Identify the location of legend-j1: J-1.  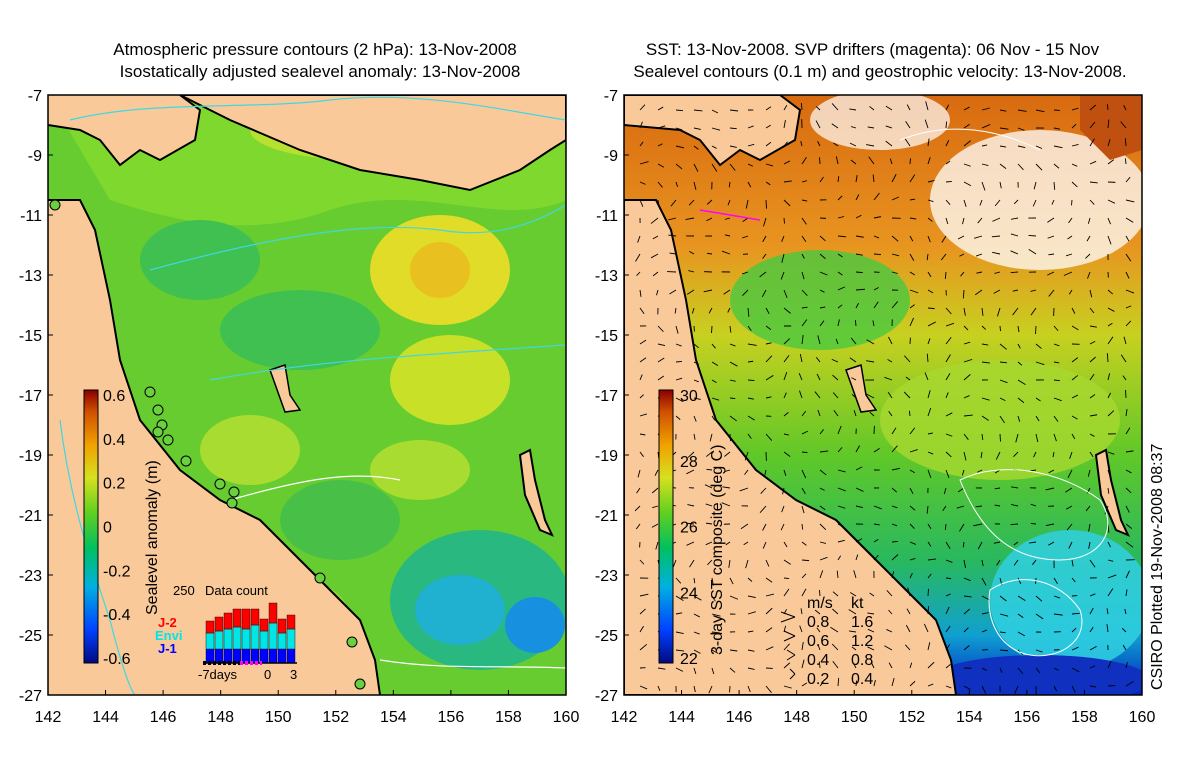
(167, 648).